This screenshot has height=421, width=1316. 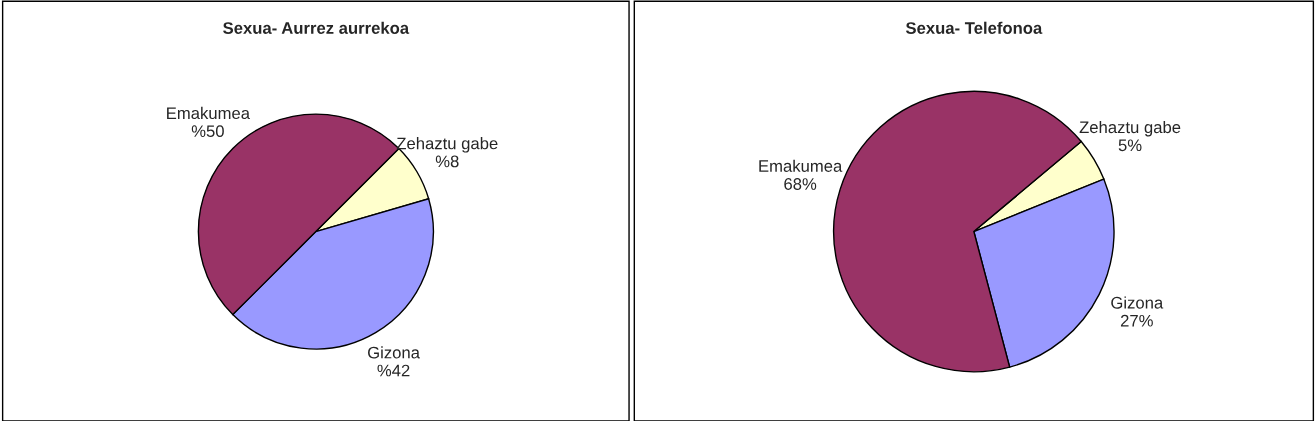 I want to click on chart-title: Sexua- Telefonoa, so click(x=974, y=27).